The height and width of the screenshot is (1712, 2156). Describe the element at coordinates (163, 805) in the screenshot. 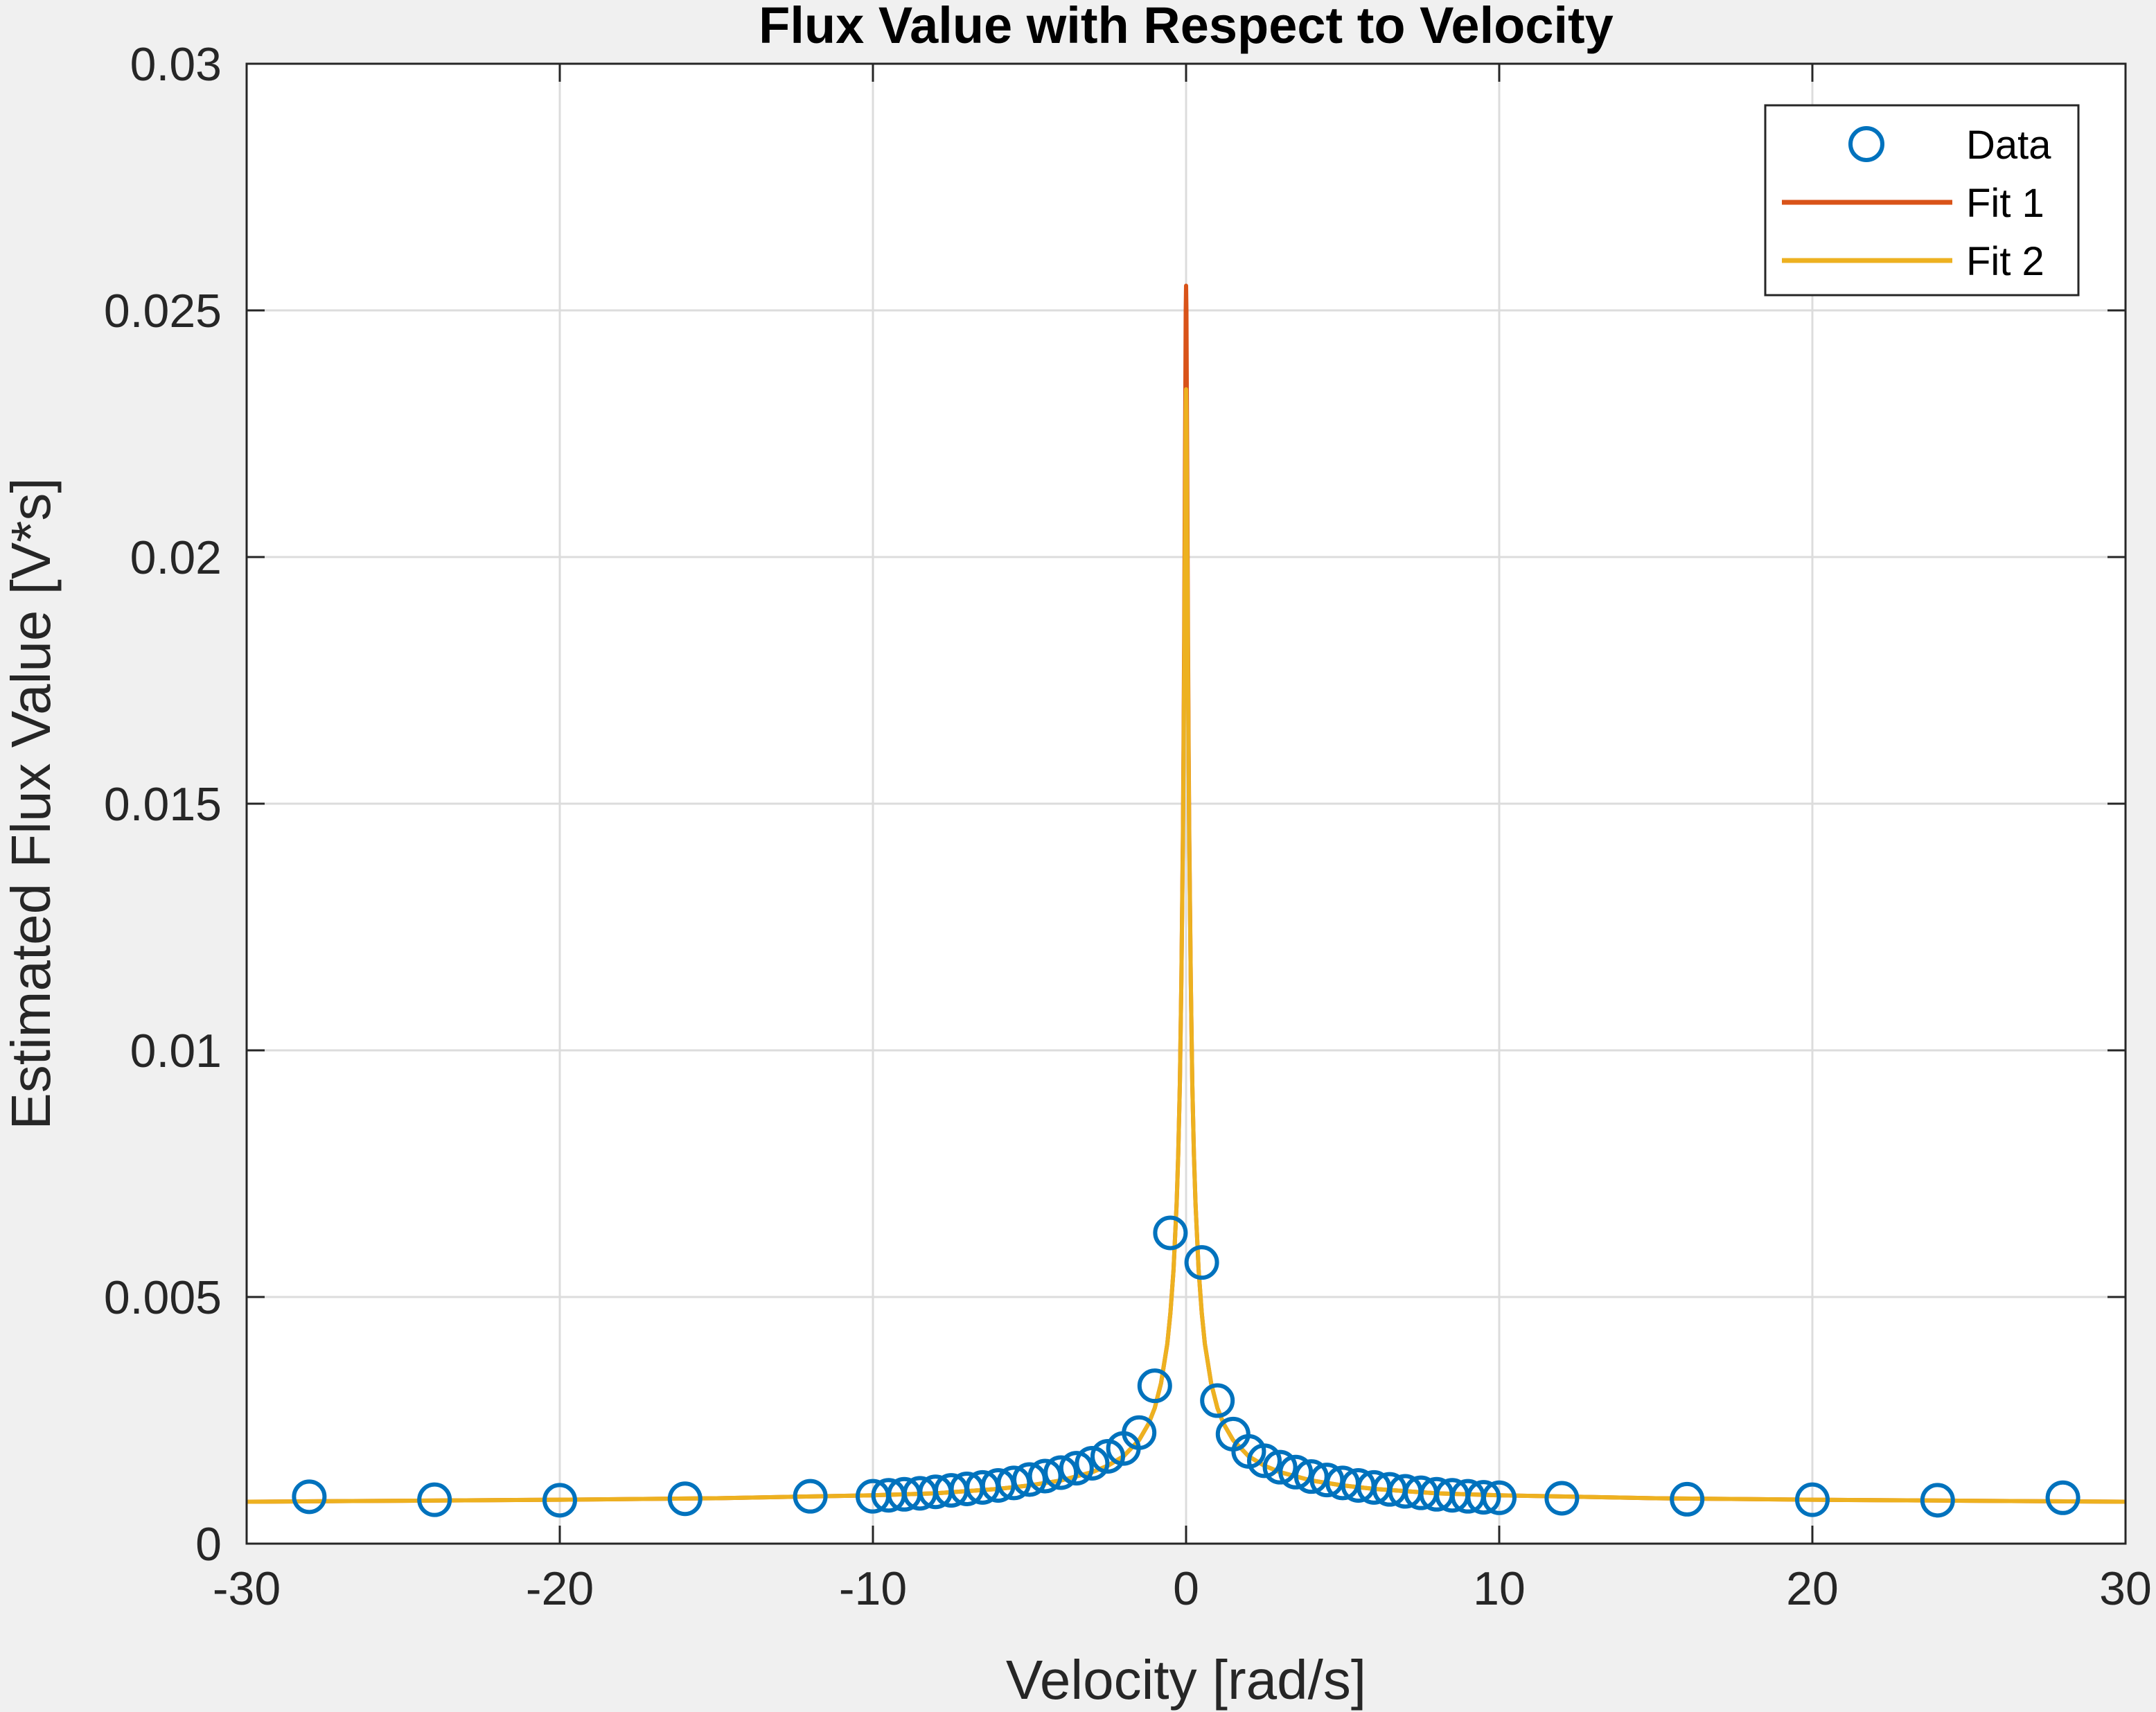

I see `y-tick-label: 0.015` at that location.